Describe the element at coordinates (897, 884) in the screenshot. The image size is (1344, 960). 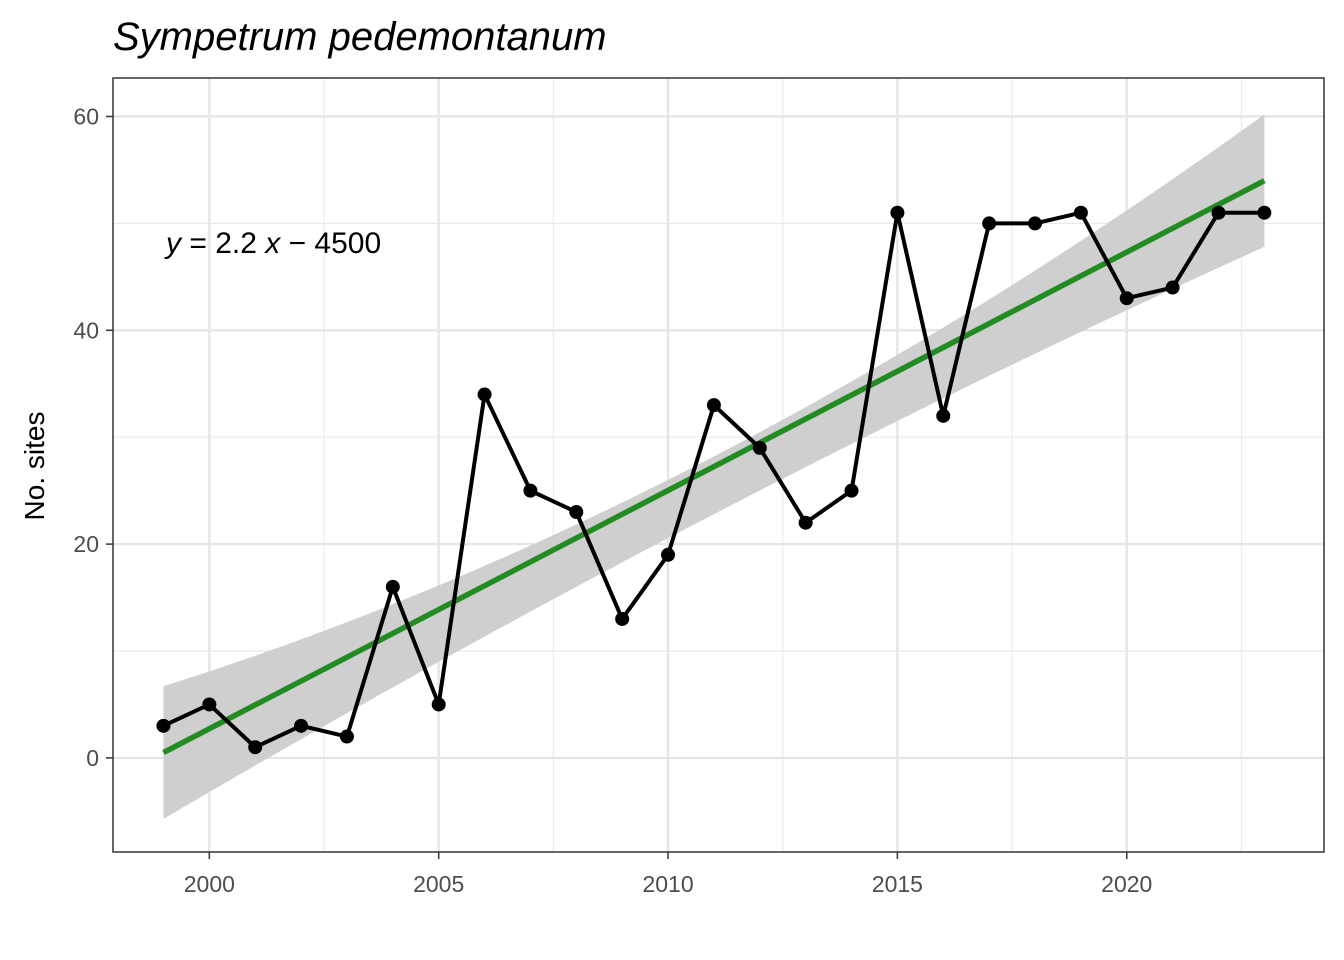
I see `x-tick-label: 2015` at that location.